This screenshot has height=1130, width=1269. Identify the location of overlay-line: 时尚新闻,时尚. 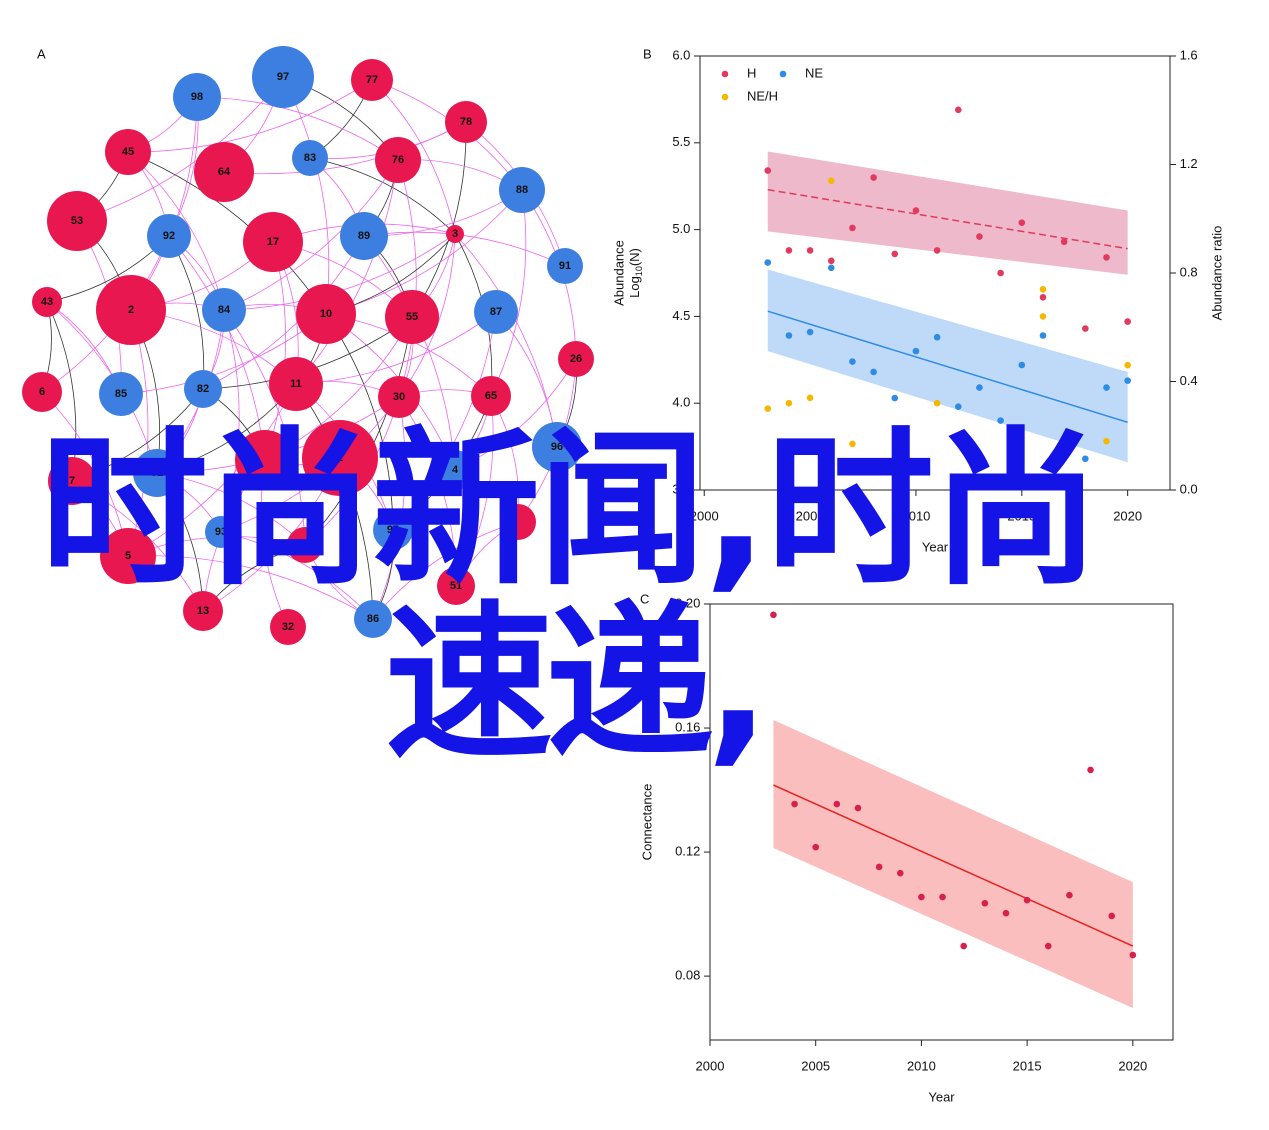
(570, 510).